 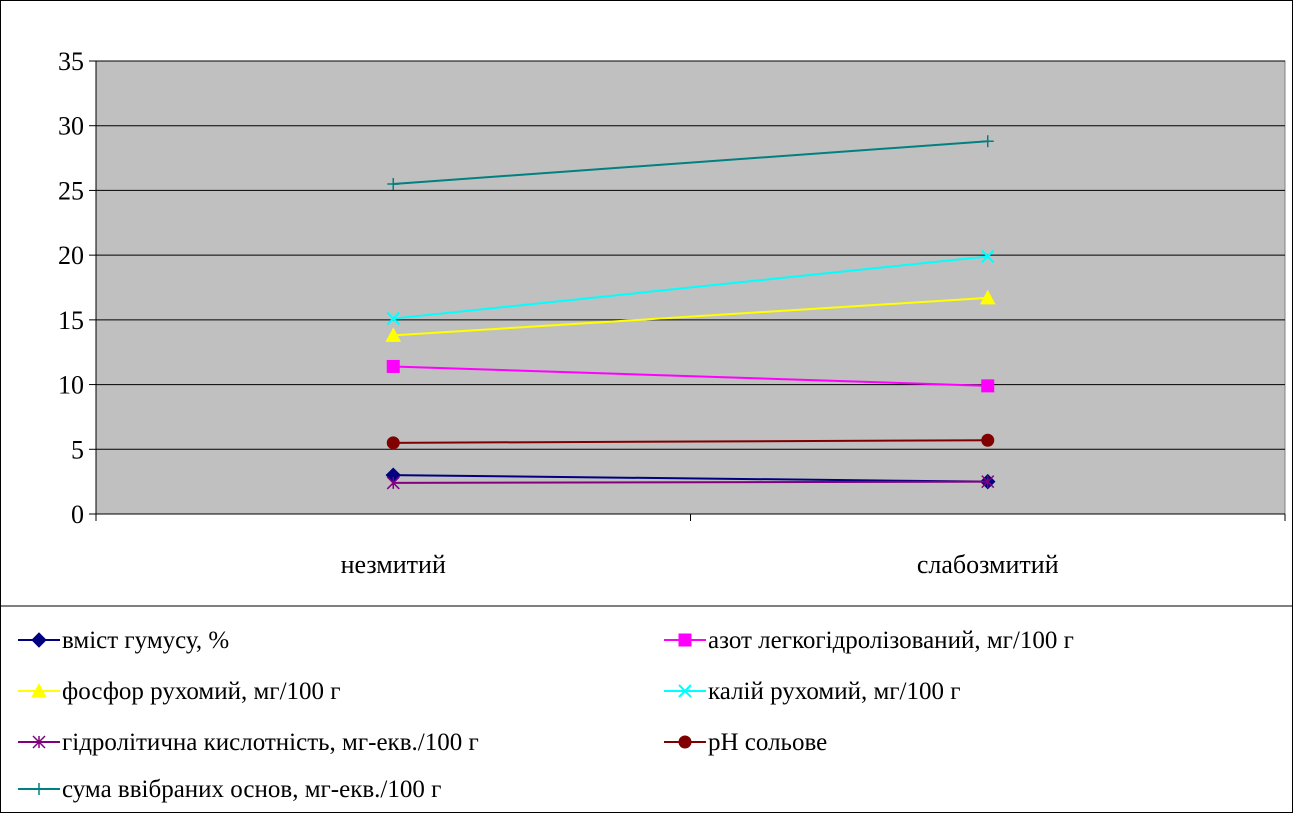 What do you see at coordinates (71, 61) in the screenshot?
I see `y-tick-label: 35` at bounding box center [71, 61].